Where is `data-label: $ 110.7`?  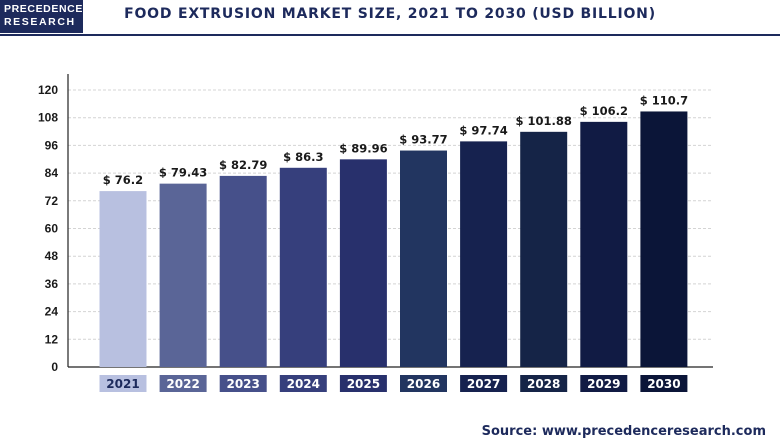 data-label: $ 110.7 is located at coordinates (664, 100).